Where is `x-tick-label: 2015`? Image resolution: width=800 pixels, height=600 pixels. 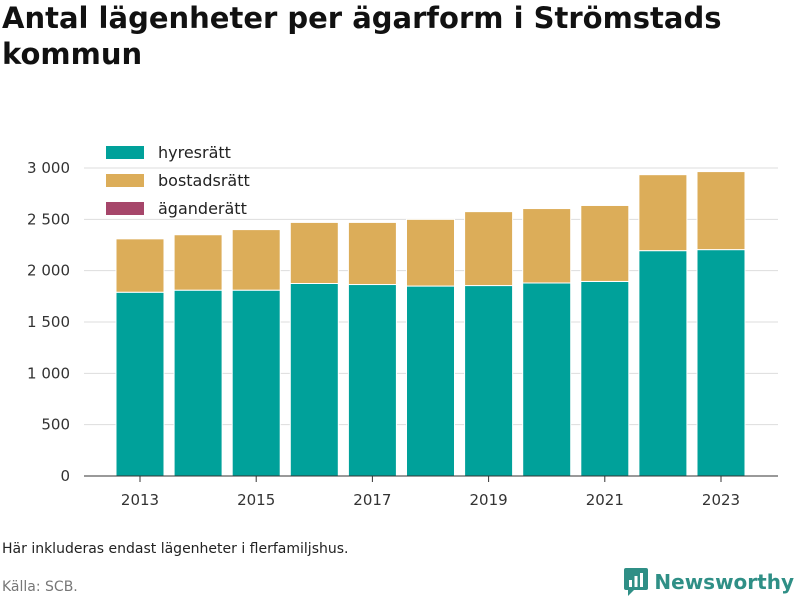
x-tick-label: 2015 is located at coordinates (256, 500).